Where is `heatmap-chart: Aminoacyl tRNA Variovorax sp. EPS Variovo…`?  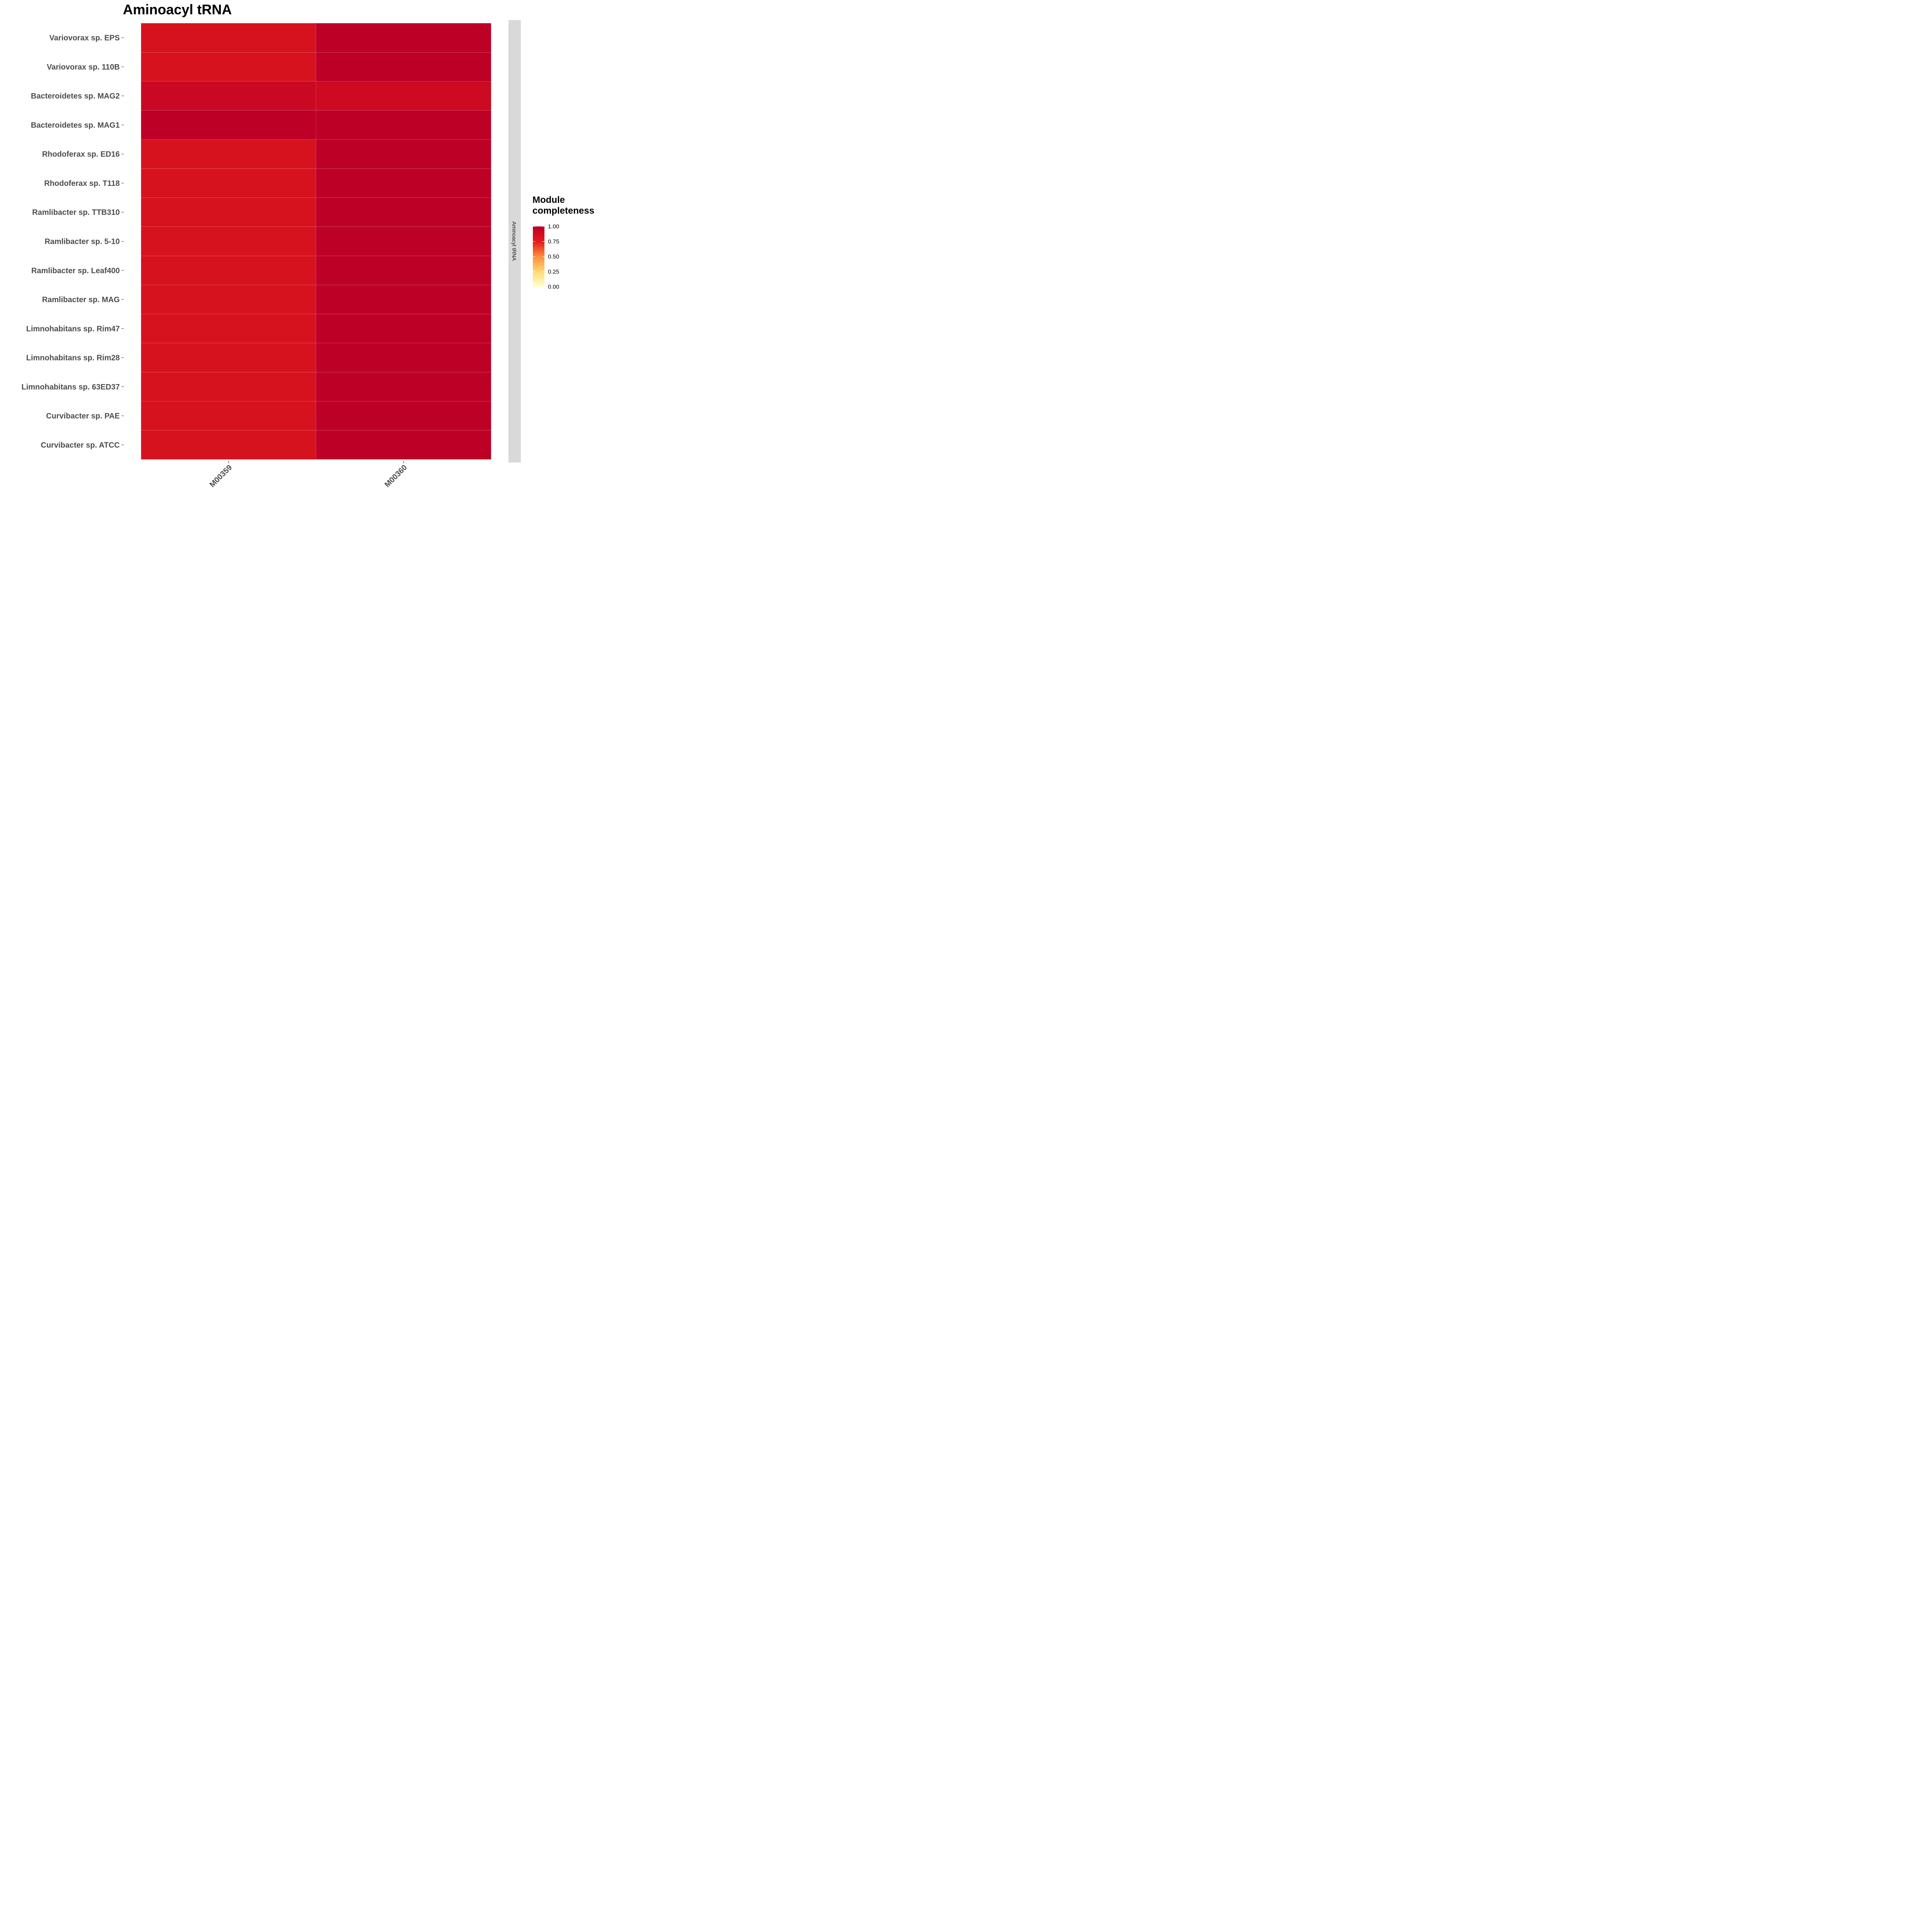 heatmap-chart: Aminoacyl tRNA Variovorax sp. EPS Variovo… is located at coordinates (301, 251).